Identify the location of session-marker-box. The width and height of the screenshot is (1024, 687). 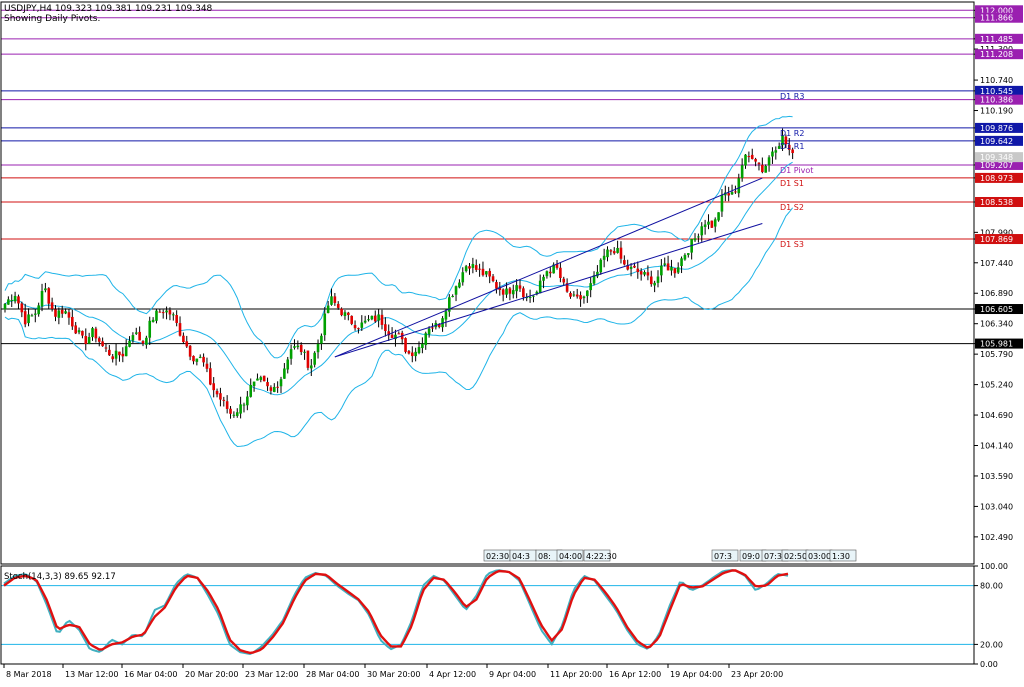
(843, 555).